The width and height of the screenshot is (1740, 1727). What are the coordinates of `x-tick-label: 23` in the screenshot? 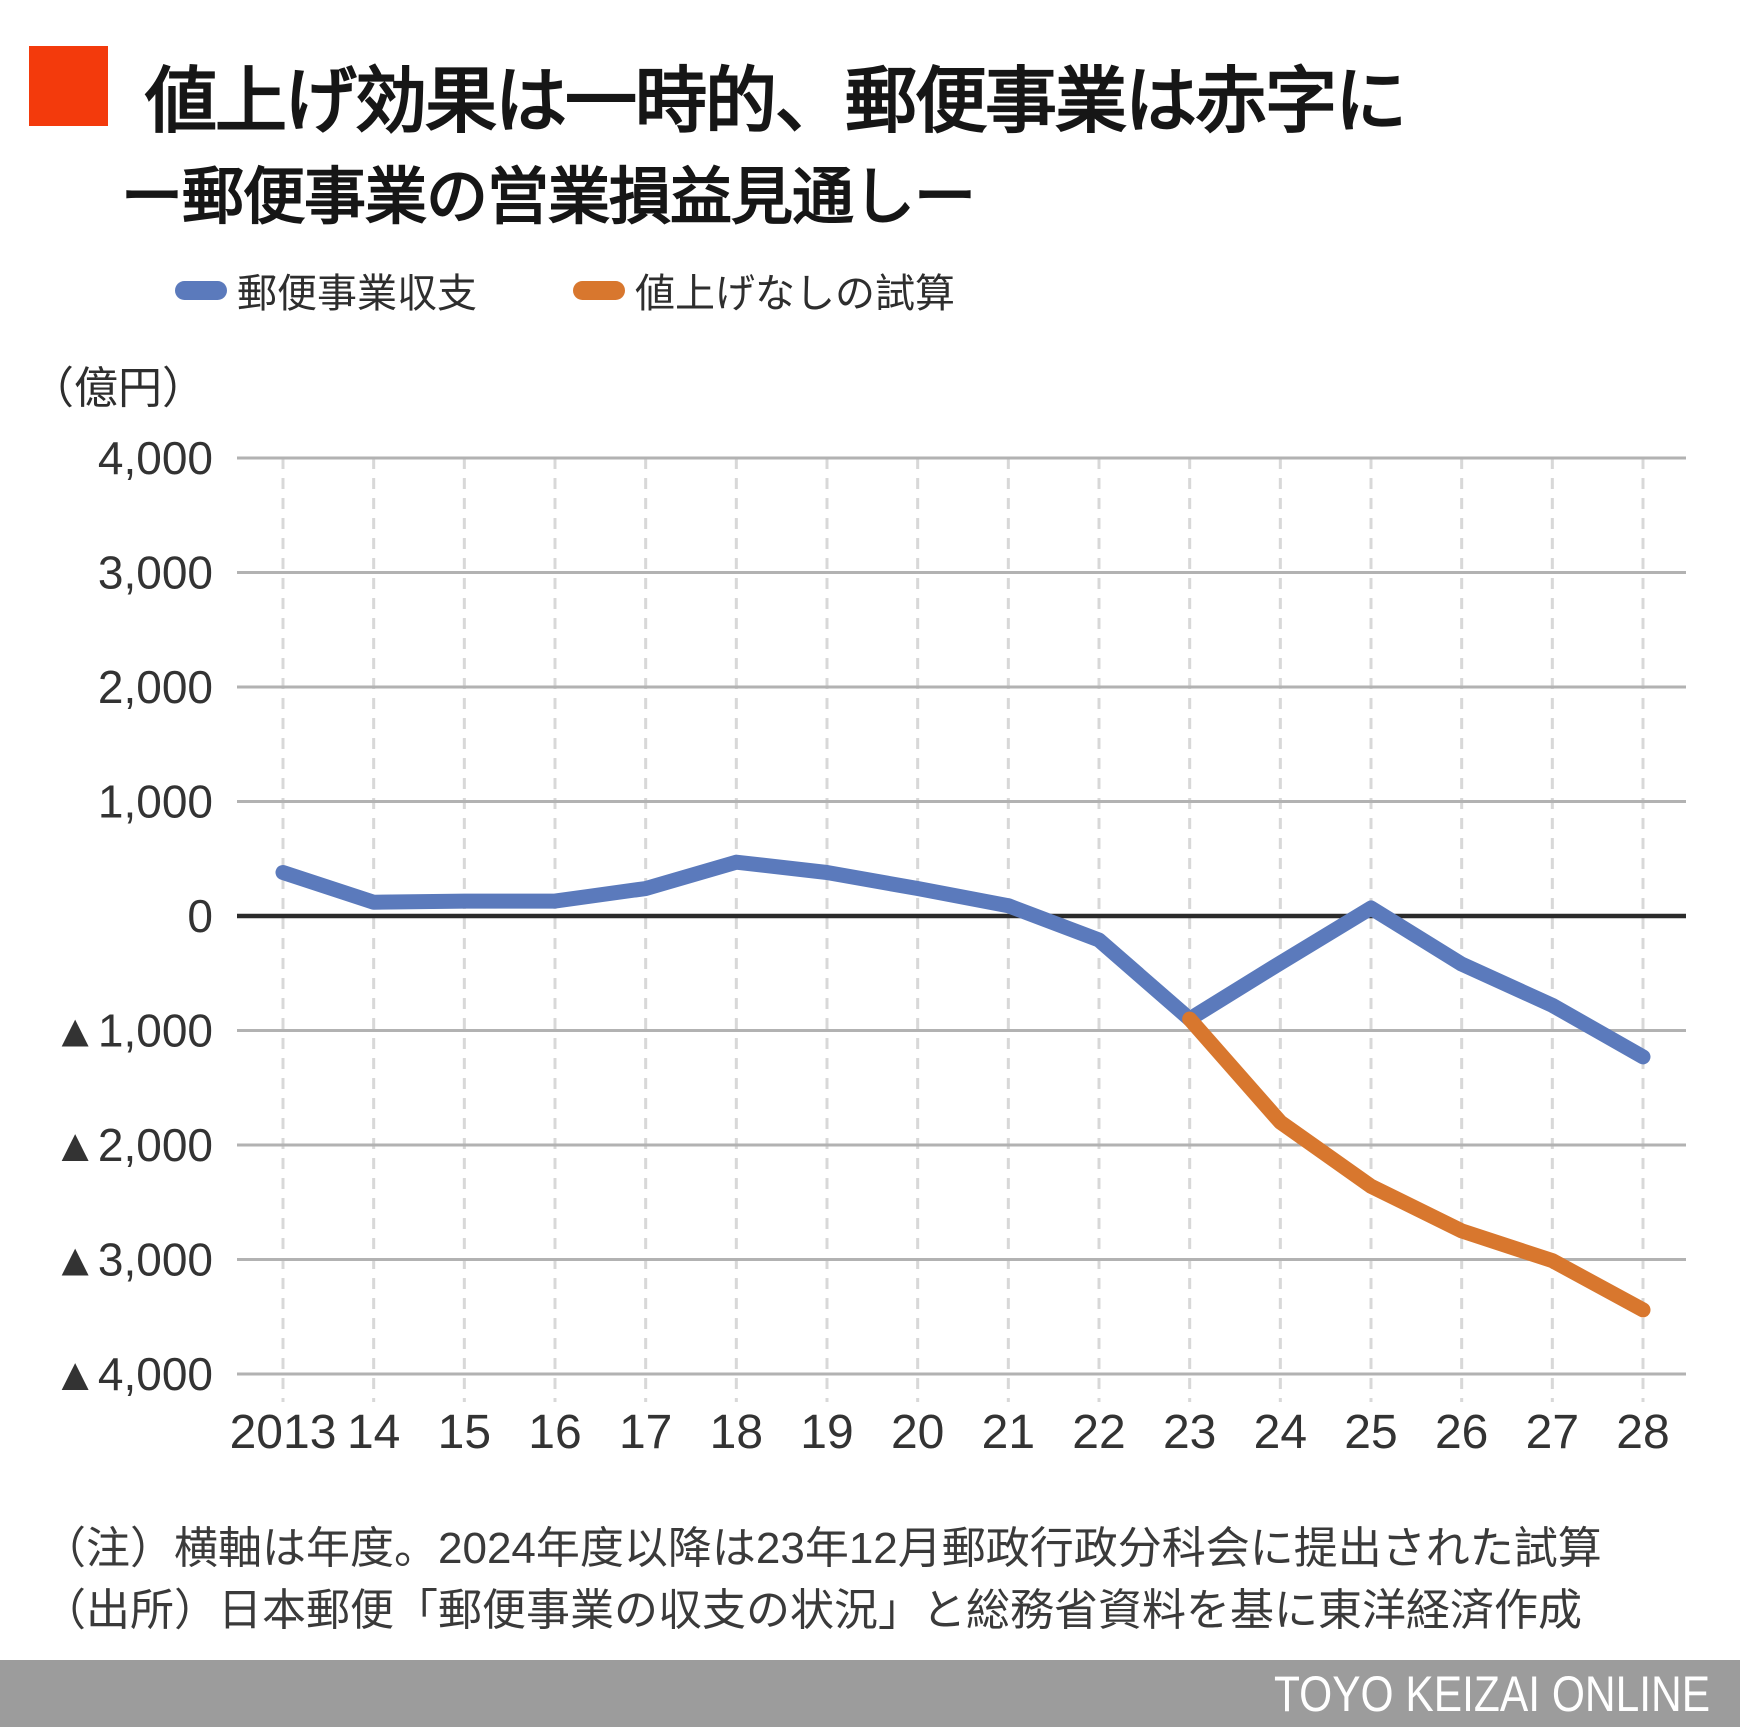 It's located at (1189, 1432).